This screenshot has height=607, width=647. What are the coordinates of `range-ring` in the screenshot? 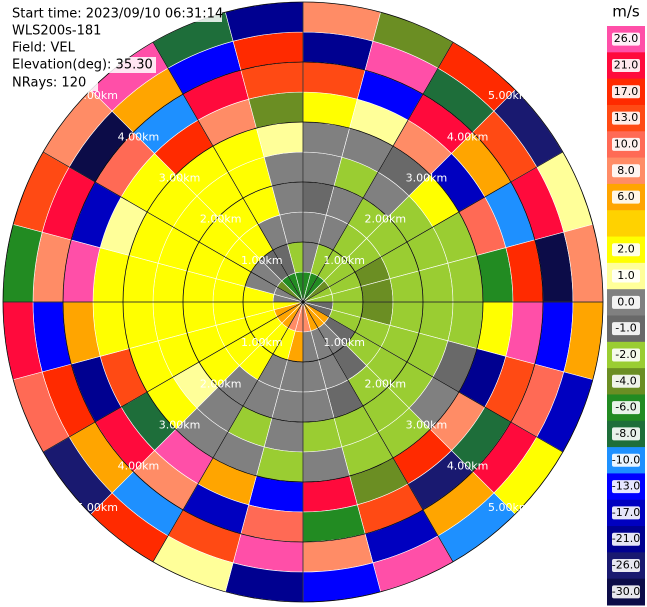 It's located at (303, 302).